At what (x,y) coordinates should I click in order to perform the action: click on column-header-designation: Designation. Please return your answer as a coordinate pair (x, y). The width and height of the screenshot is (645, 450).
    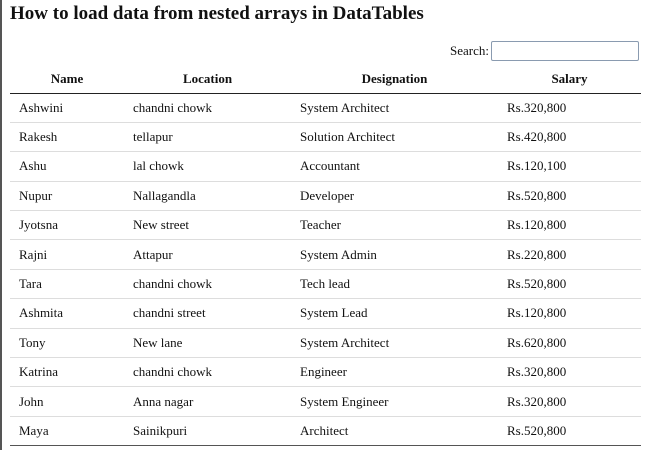
    Looking at the image, I should click on (394, 80).